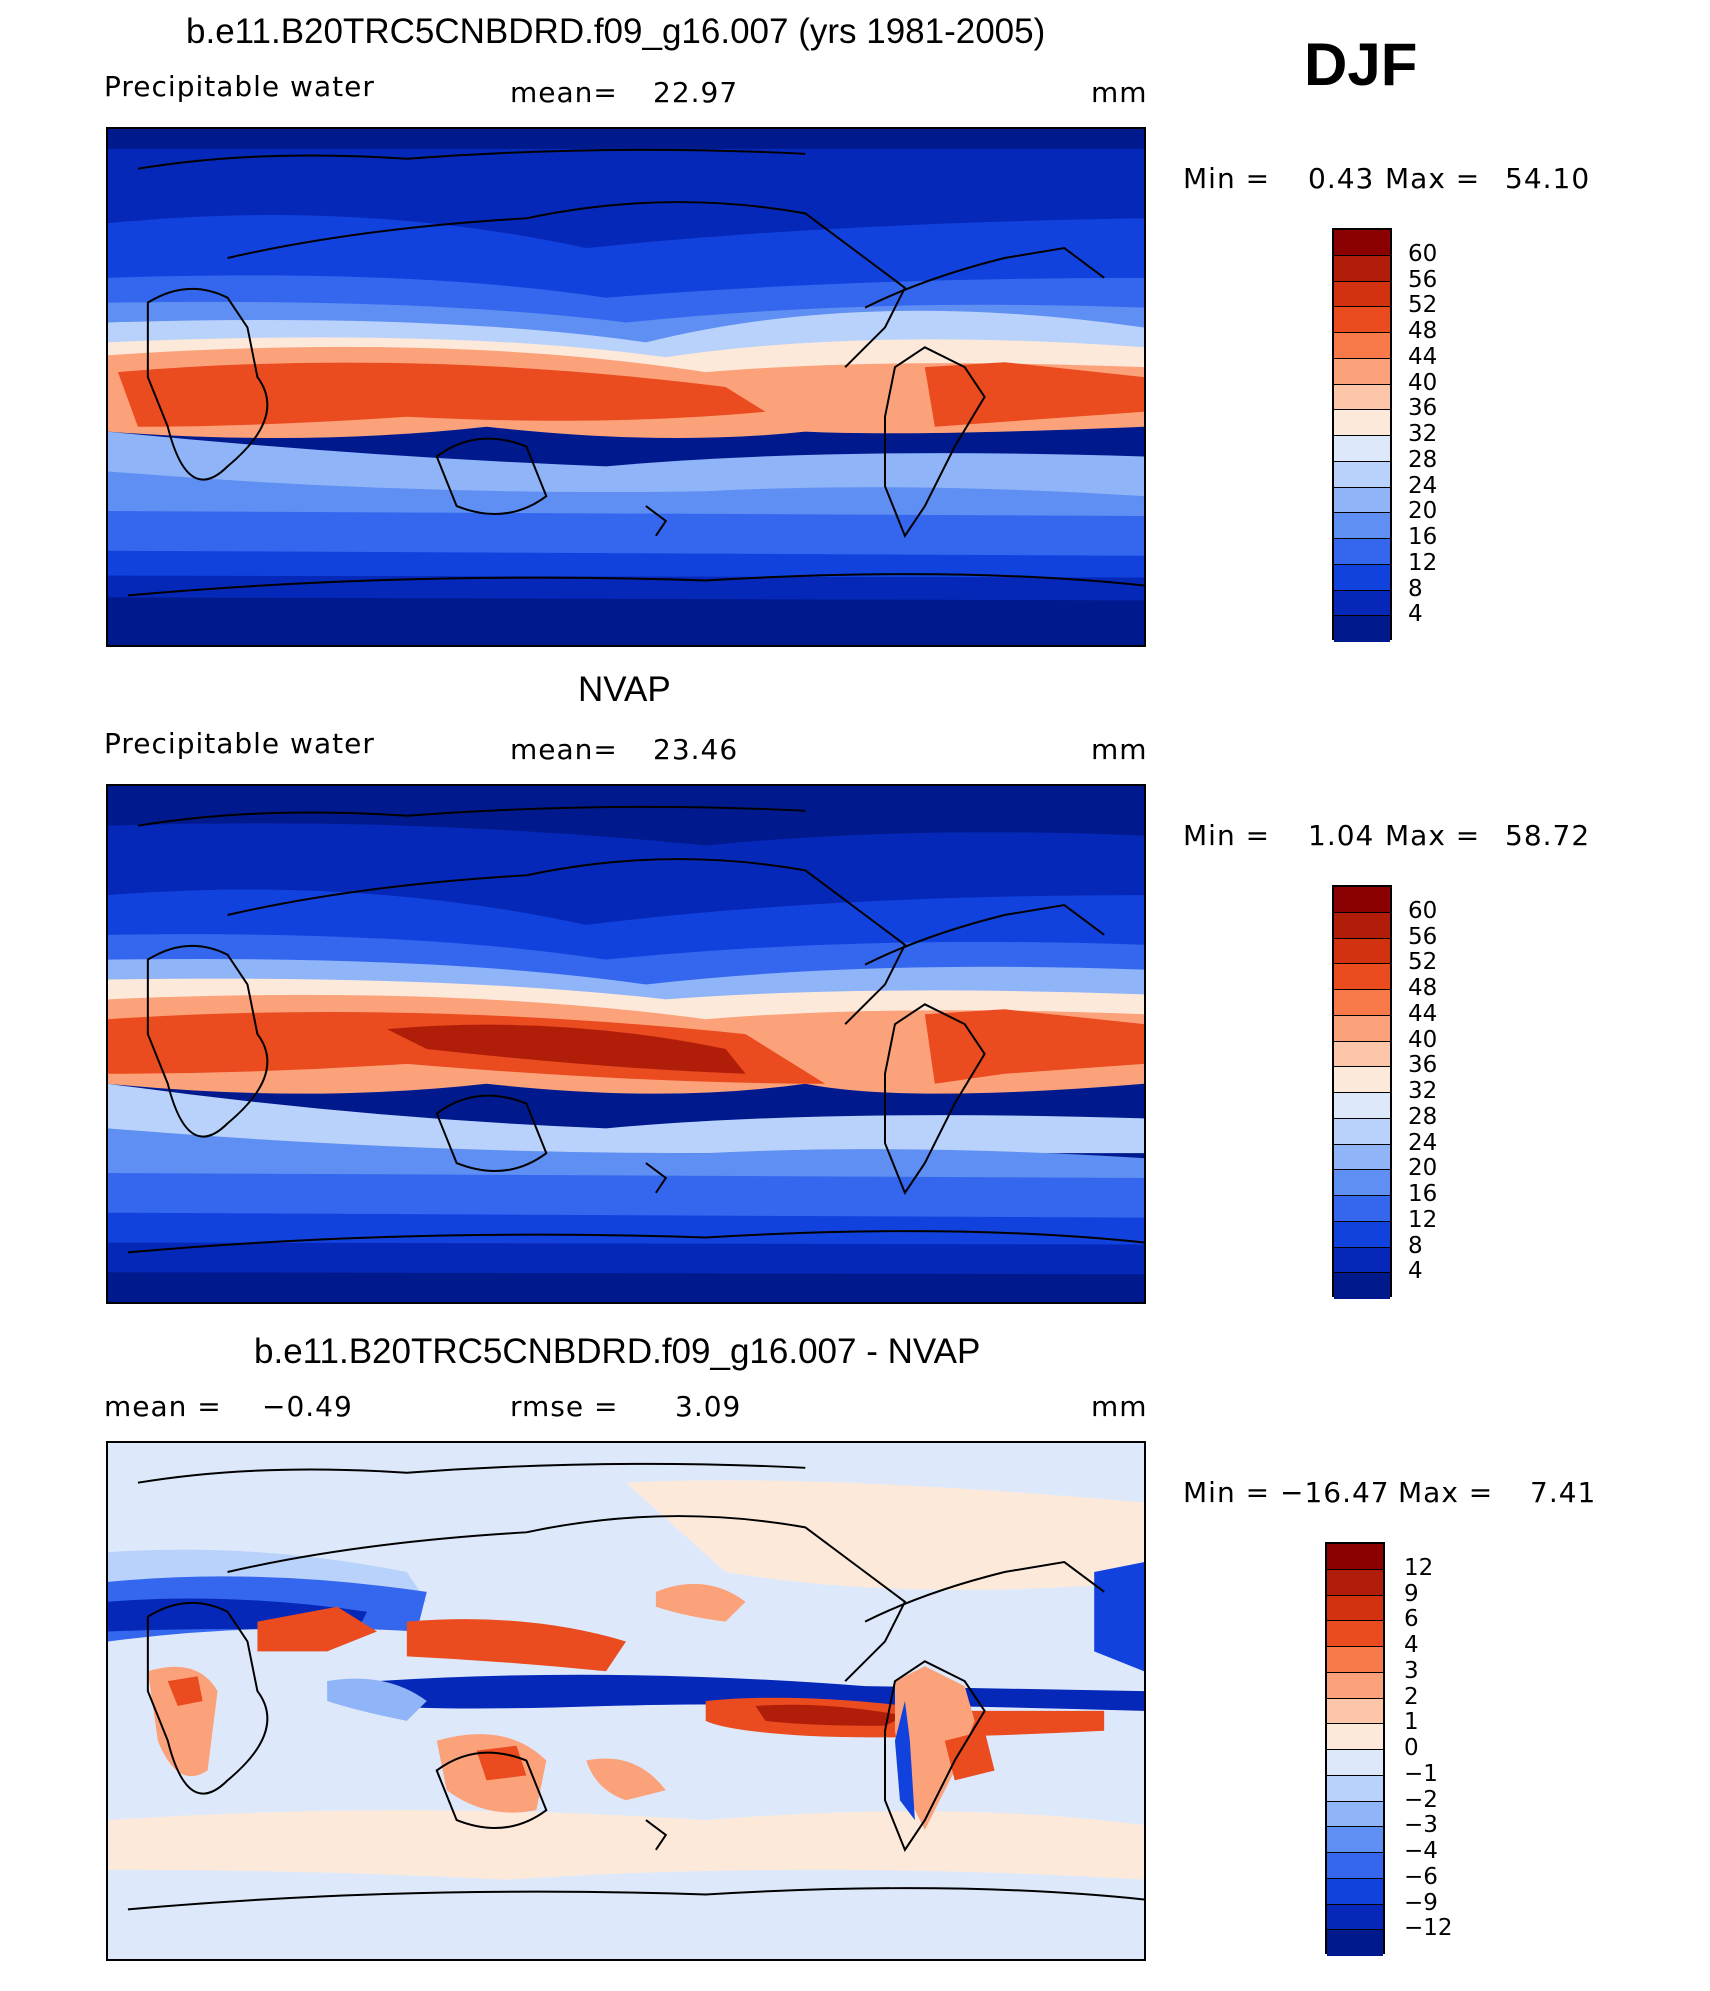 This screenshot has width=1710, height=1991. What do you see at coordinates (1227, 178) in the screenshot?
I see `panel-model-min-label: Min =` at bounding box center [1227, 178].